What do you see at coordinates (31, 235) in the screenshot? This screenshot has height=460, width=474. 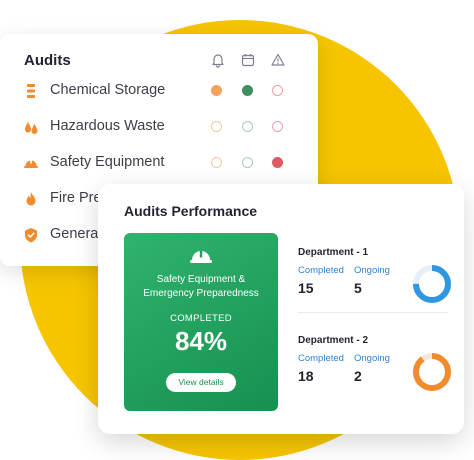 I see `shield-icon` at bounding box center [31, 235].